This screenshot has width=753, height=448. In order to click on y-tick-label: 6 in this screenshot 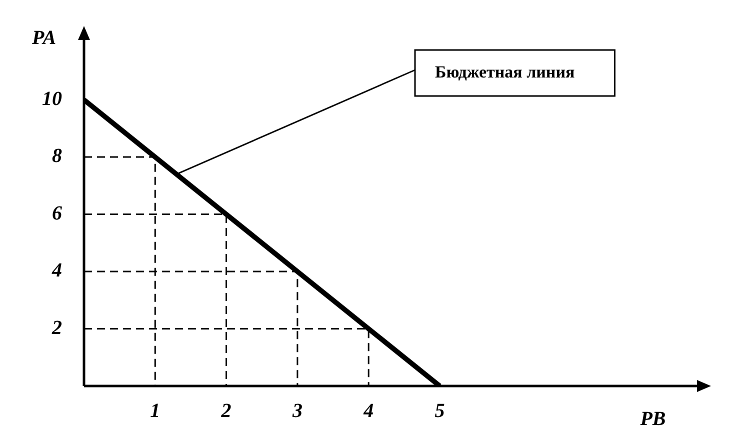, I will do `click(57, 213)`.